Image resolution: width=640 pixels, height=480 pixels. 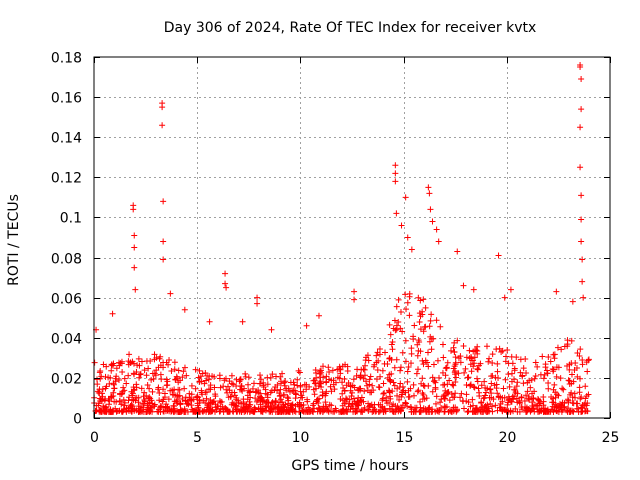 I want to click on x-tick-label: 5, so click(x=197, y=438).